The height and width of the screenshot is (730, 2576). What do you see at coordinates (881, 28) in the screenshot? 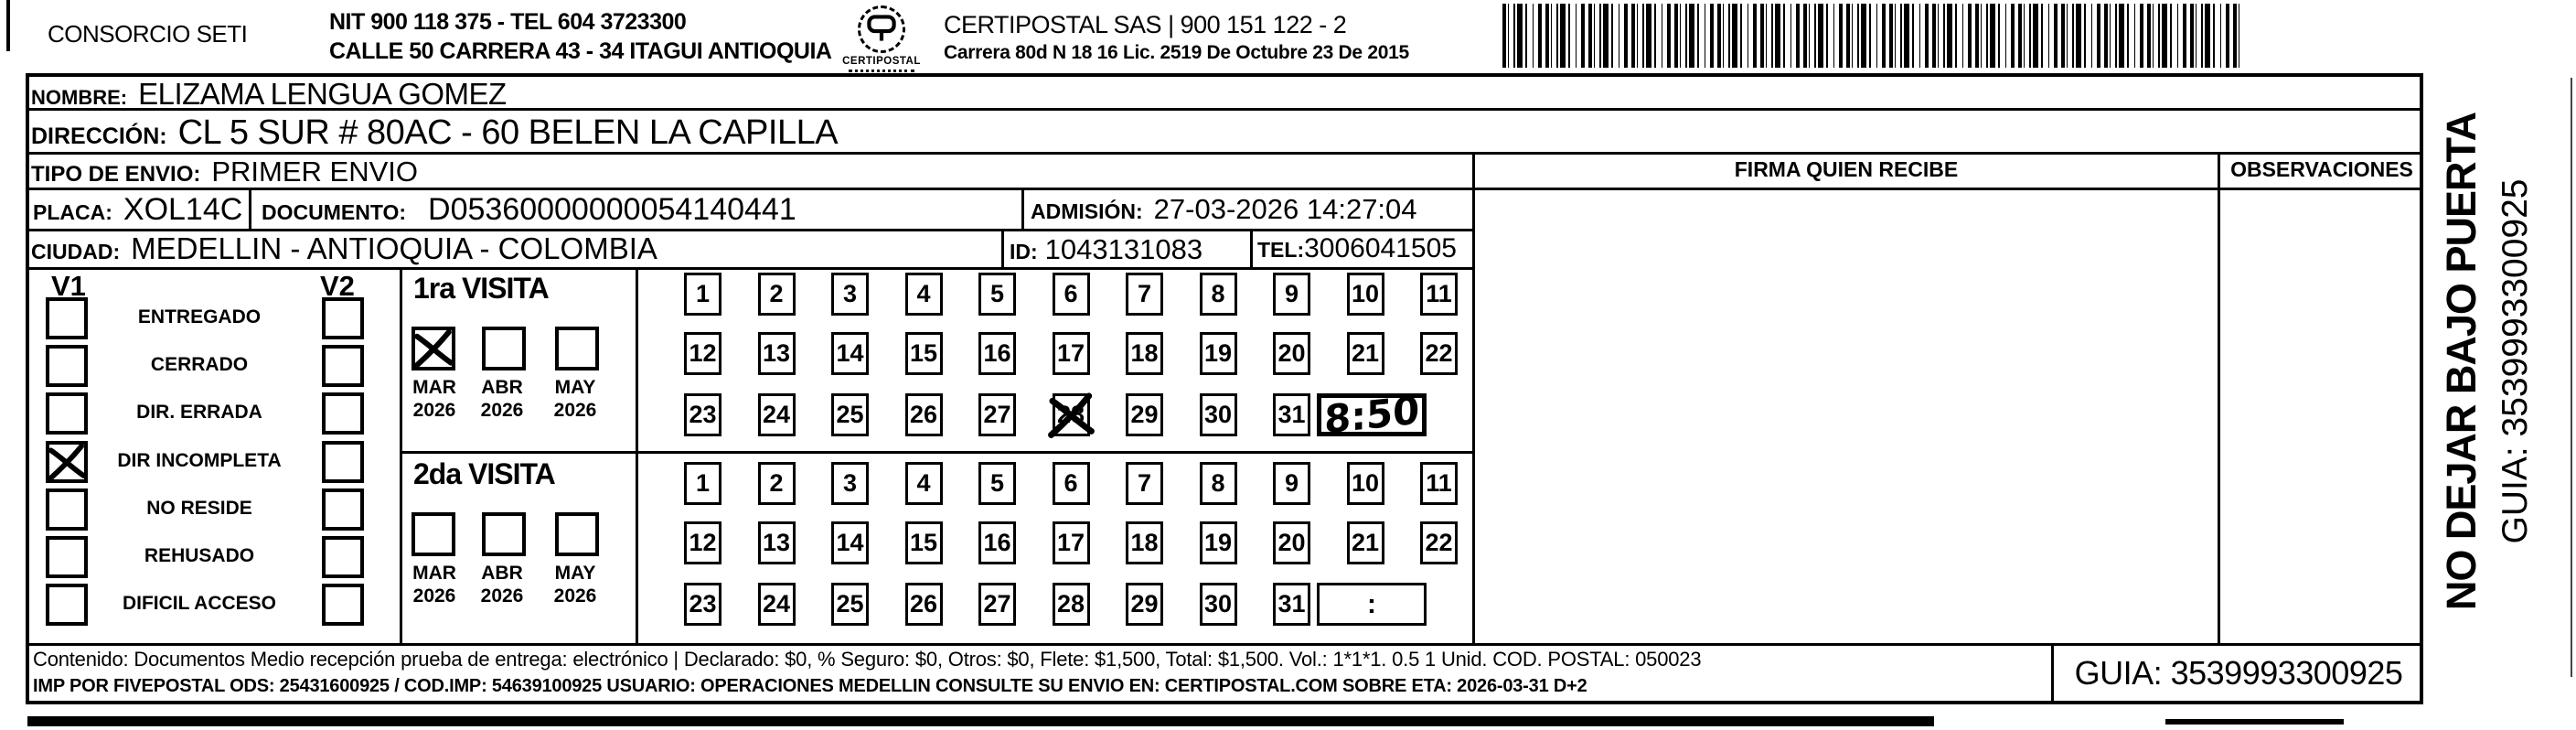
I see `logo-glyph-icon` at bounding box center [881, 28].